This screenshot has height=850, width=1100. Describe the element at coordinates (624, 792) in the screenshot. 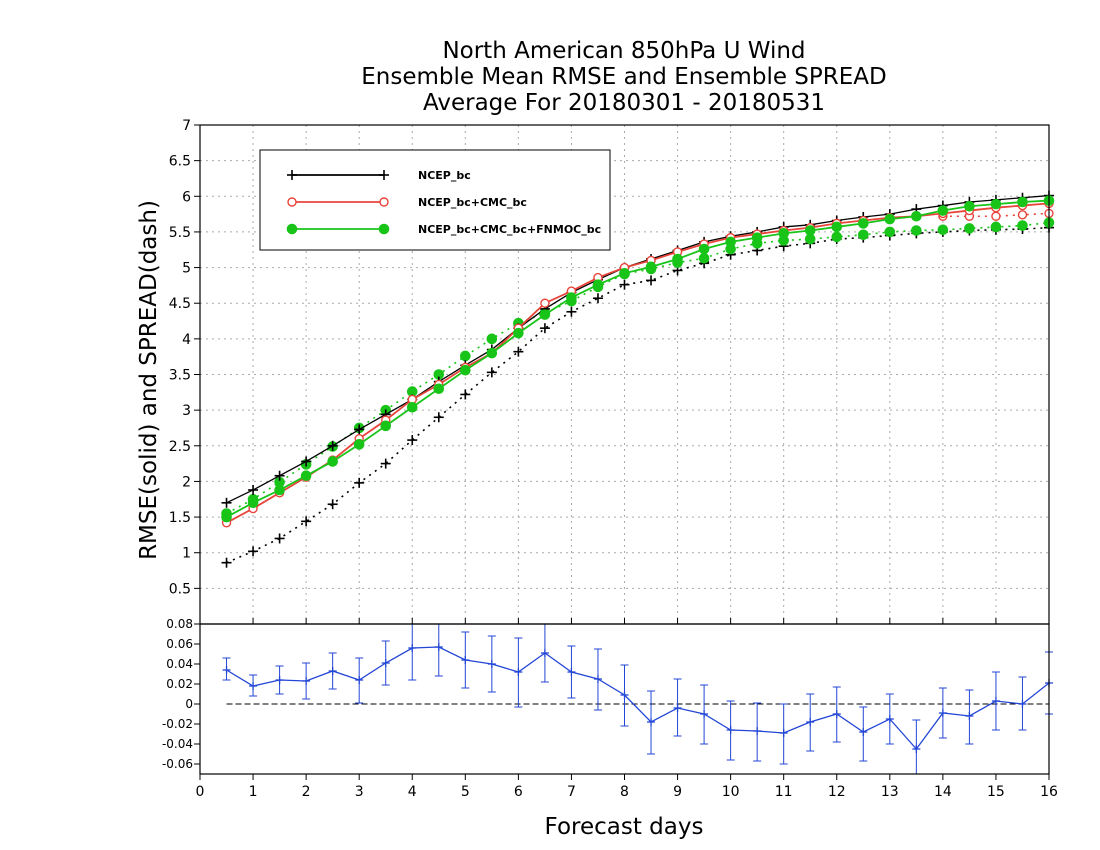

I see `x-tick-label: 8` at that location.